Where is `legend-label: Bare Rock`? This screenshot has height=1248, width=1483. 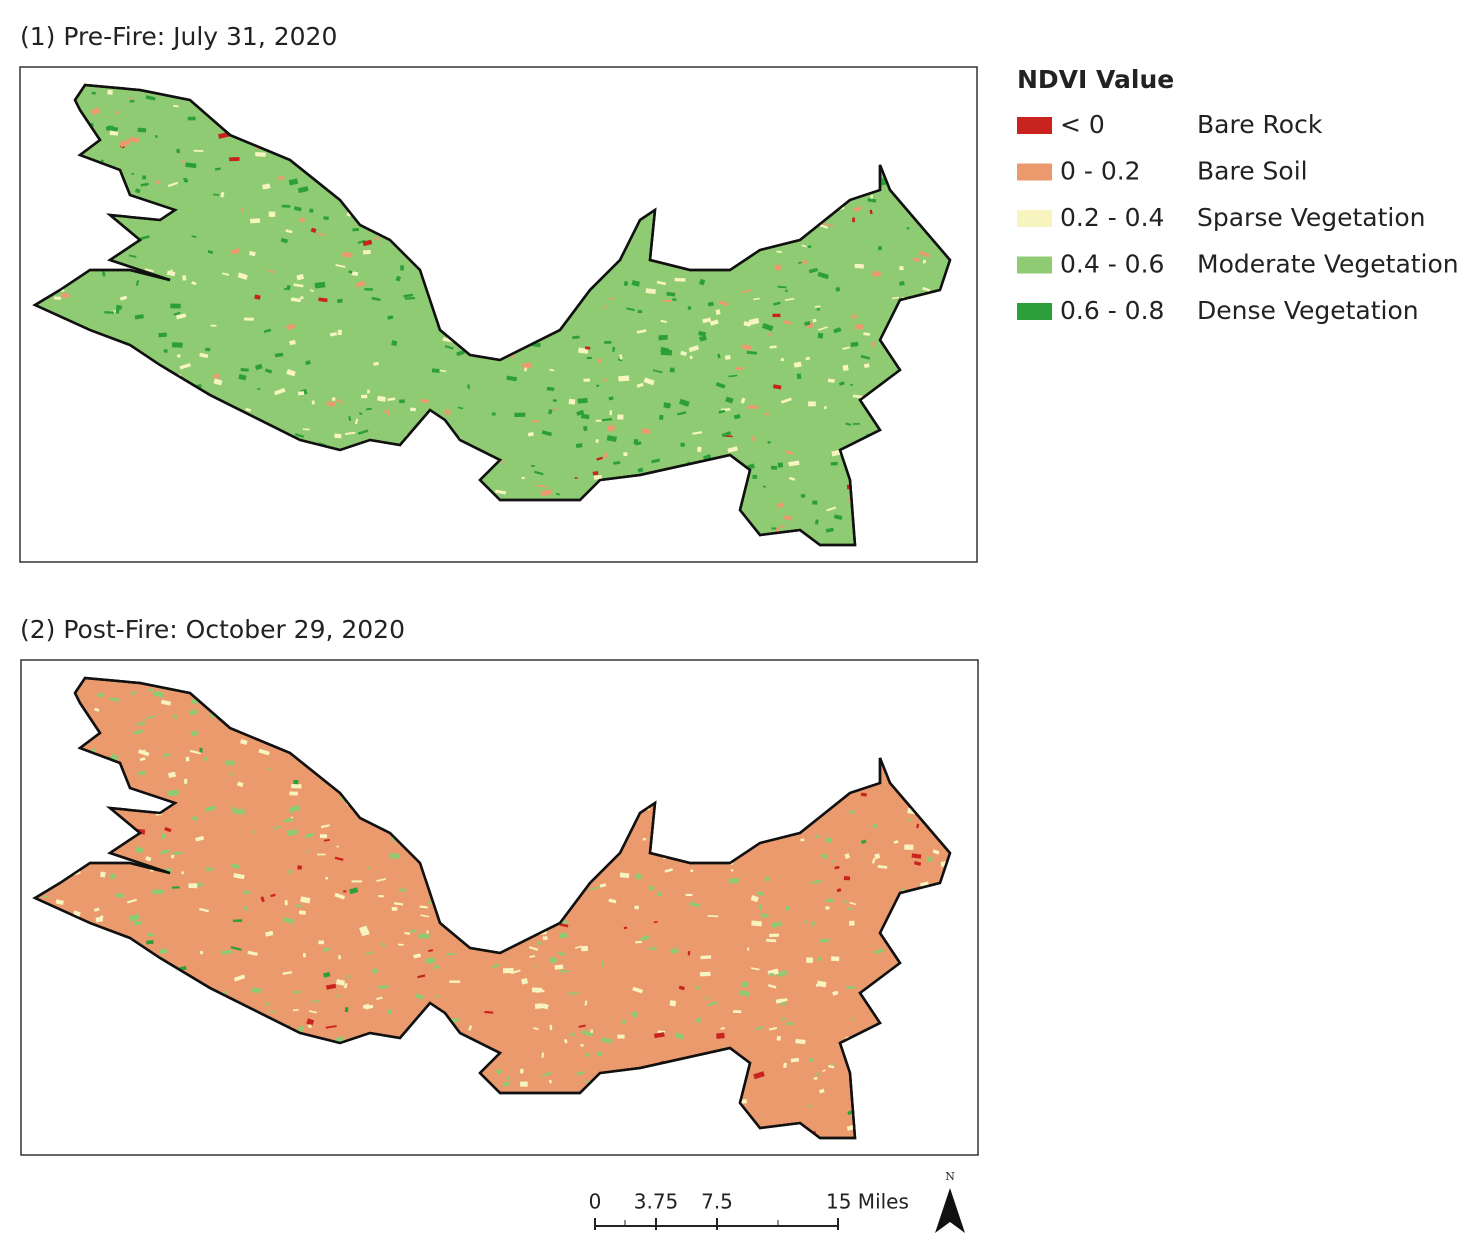
legend-label: Bare Rock is located at coordinates (1260, 124).